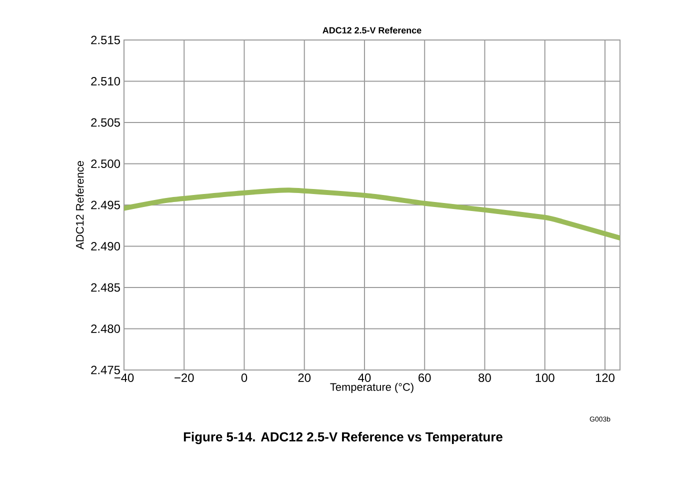  I want to click on x-axis-title: Temperature (°C), so click(372, 388).